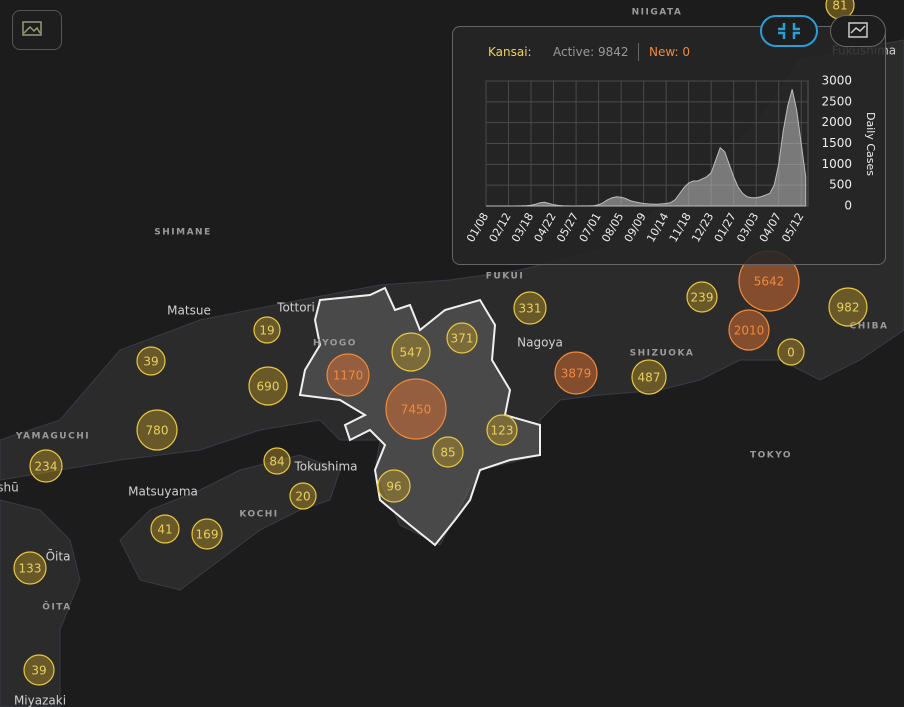  I want to click on cluster-count: 1170, so click(348, 376).